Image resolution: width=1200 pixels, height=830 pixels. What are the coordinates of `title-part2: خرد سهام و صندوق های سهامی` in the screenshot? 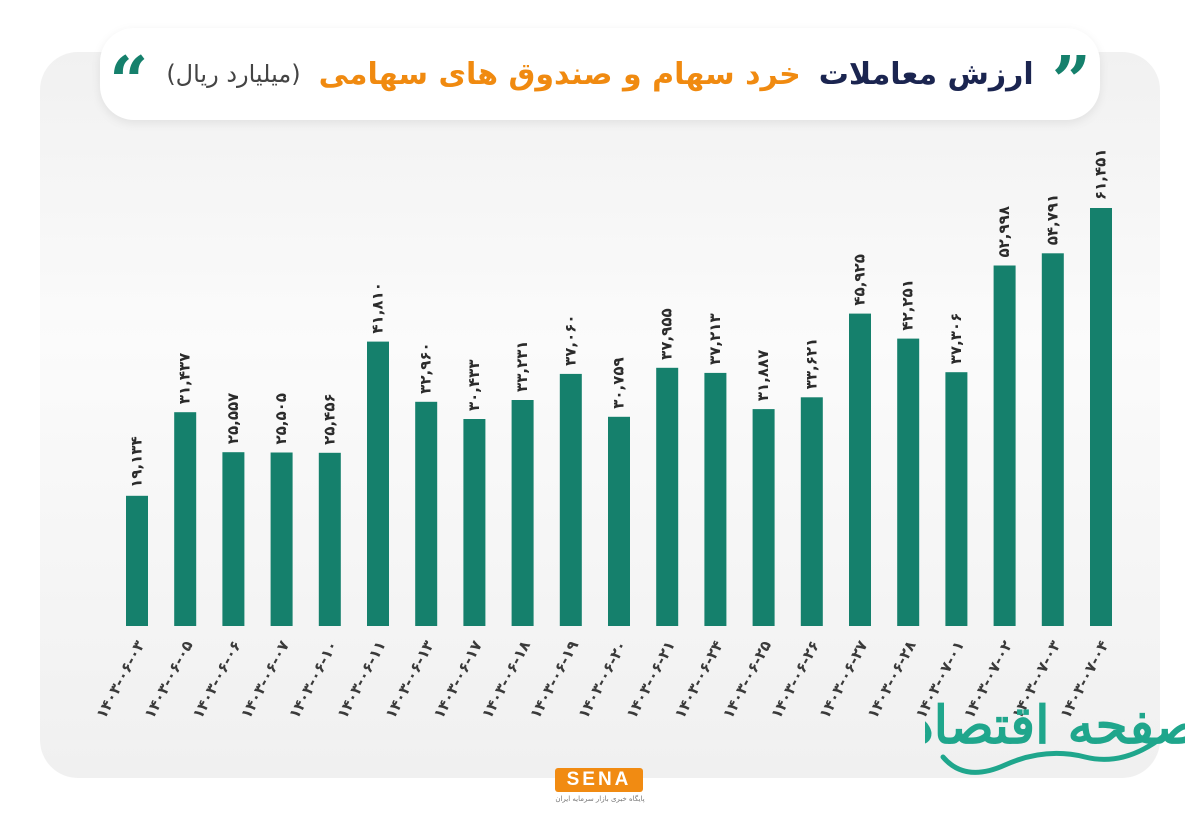 It's located at (559, 74).